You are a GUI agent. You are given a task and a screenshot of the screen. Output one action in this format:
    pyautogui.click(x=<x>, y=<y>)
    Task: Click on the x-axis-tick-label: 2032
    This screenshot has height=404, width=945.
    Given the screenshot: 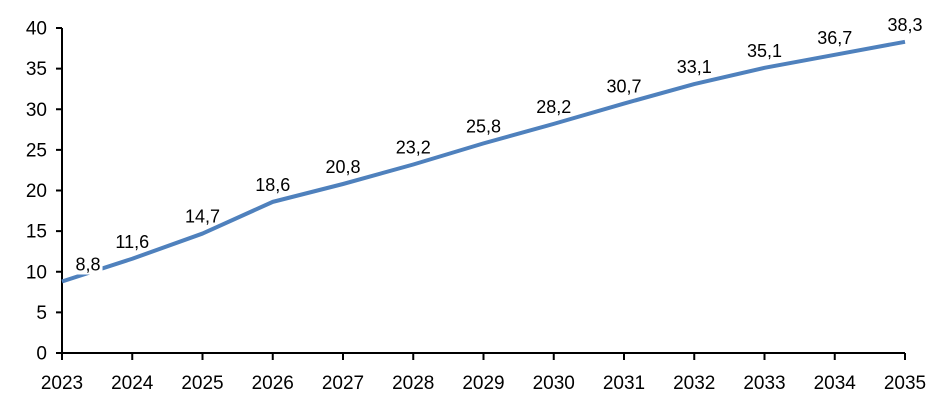 What is the action you would take?
    pyautogui.click(x=694, y=383)
    